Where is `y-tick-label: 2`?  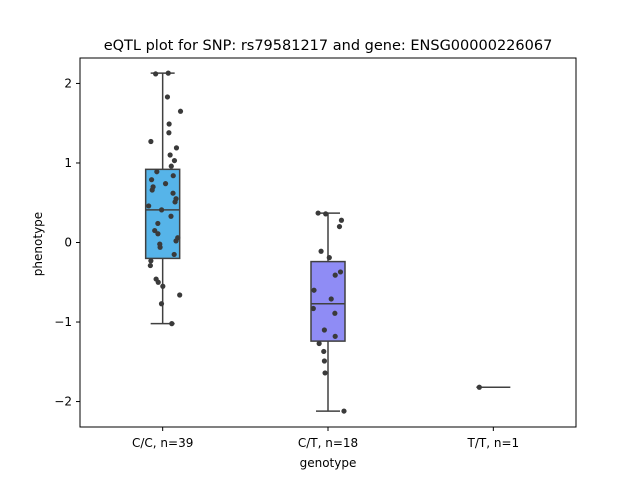
y-tick-label: 2 is located at coordinates (68, 83).